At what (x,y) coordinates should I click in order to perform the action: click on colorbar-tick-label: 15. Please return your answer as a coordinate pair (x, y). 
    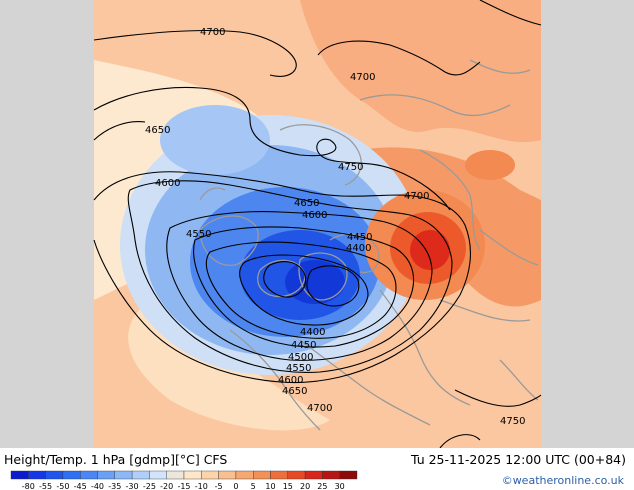
    Looking at the image, I should click on (288, 486).